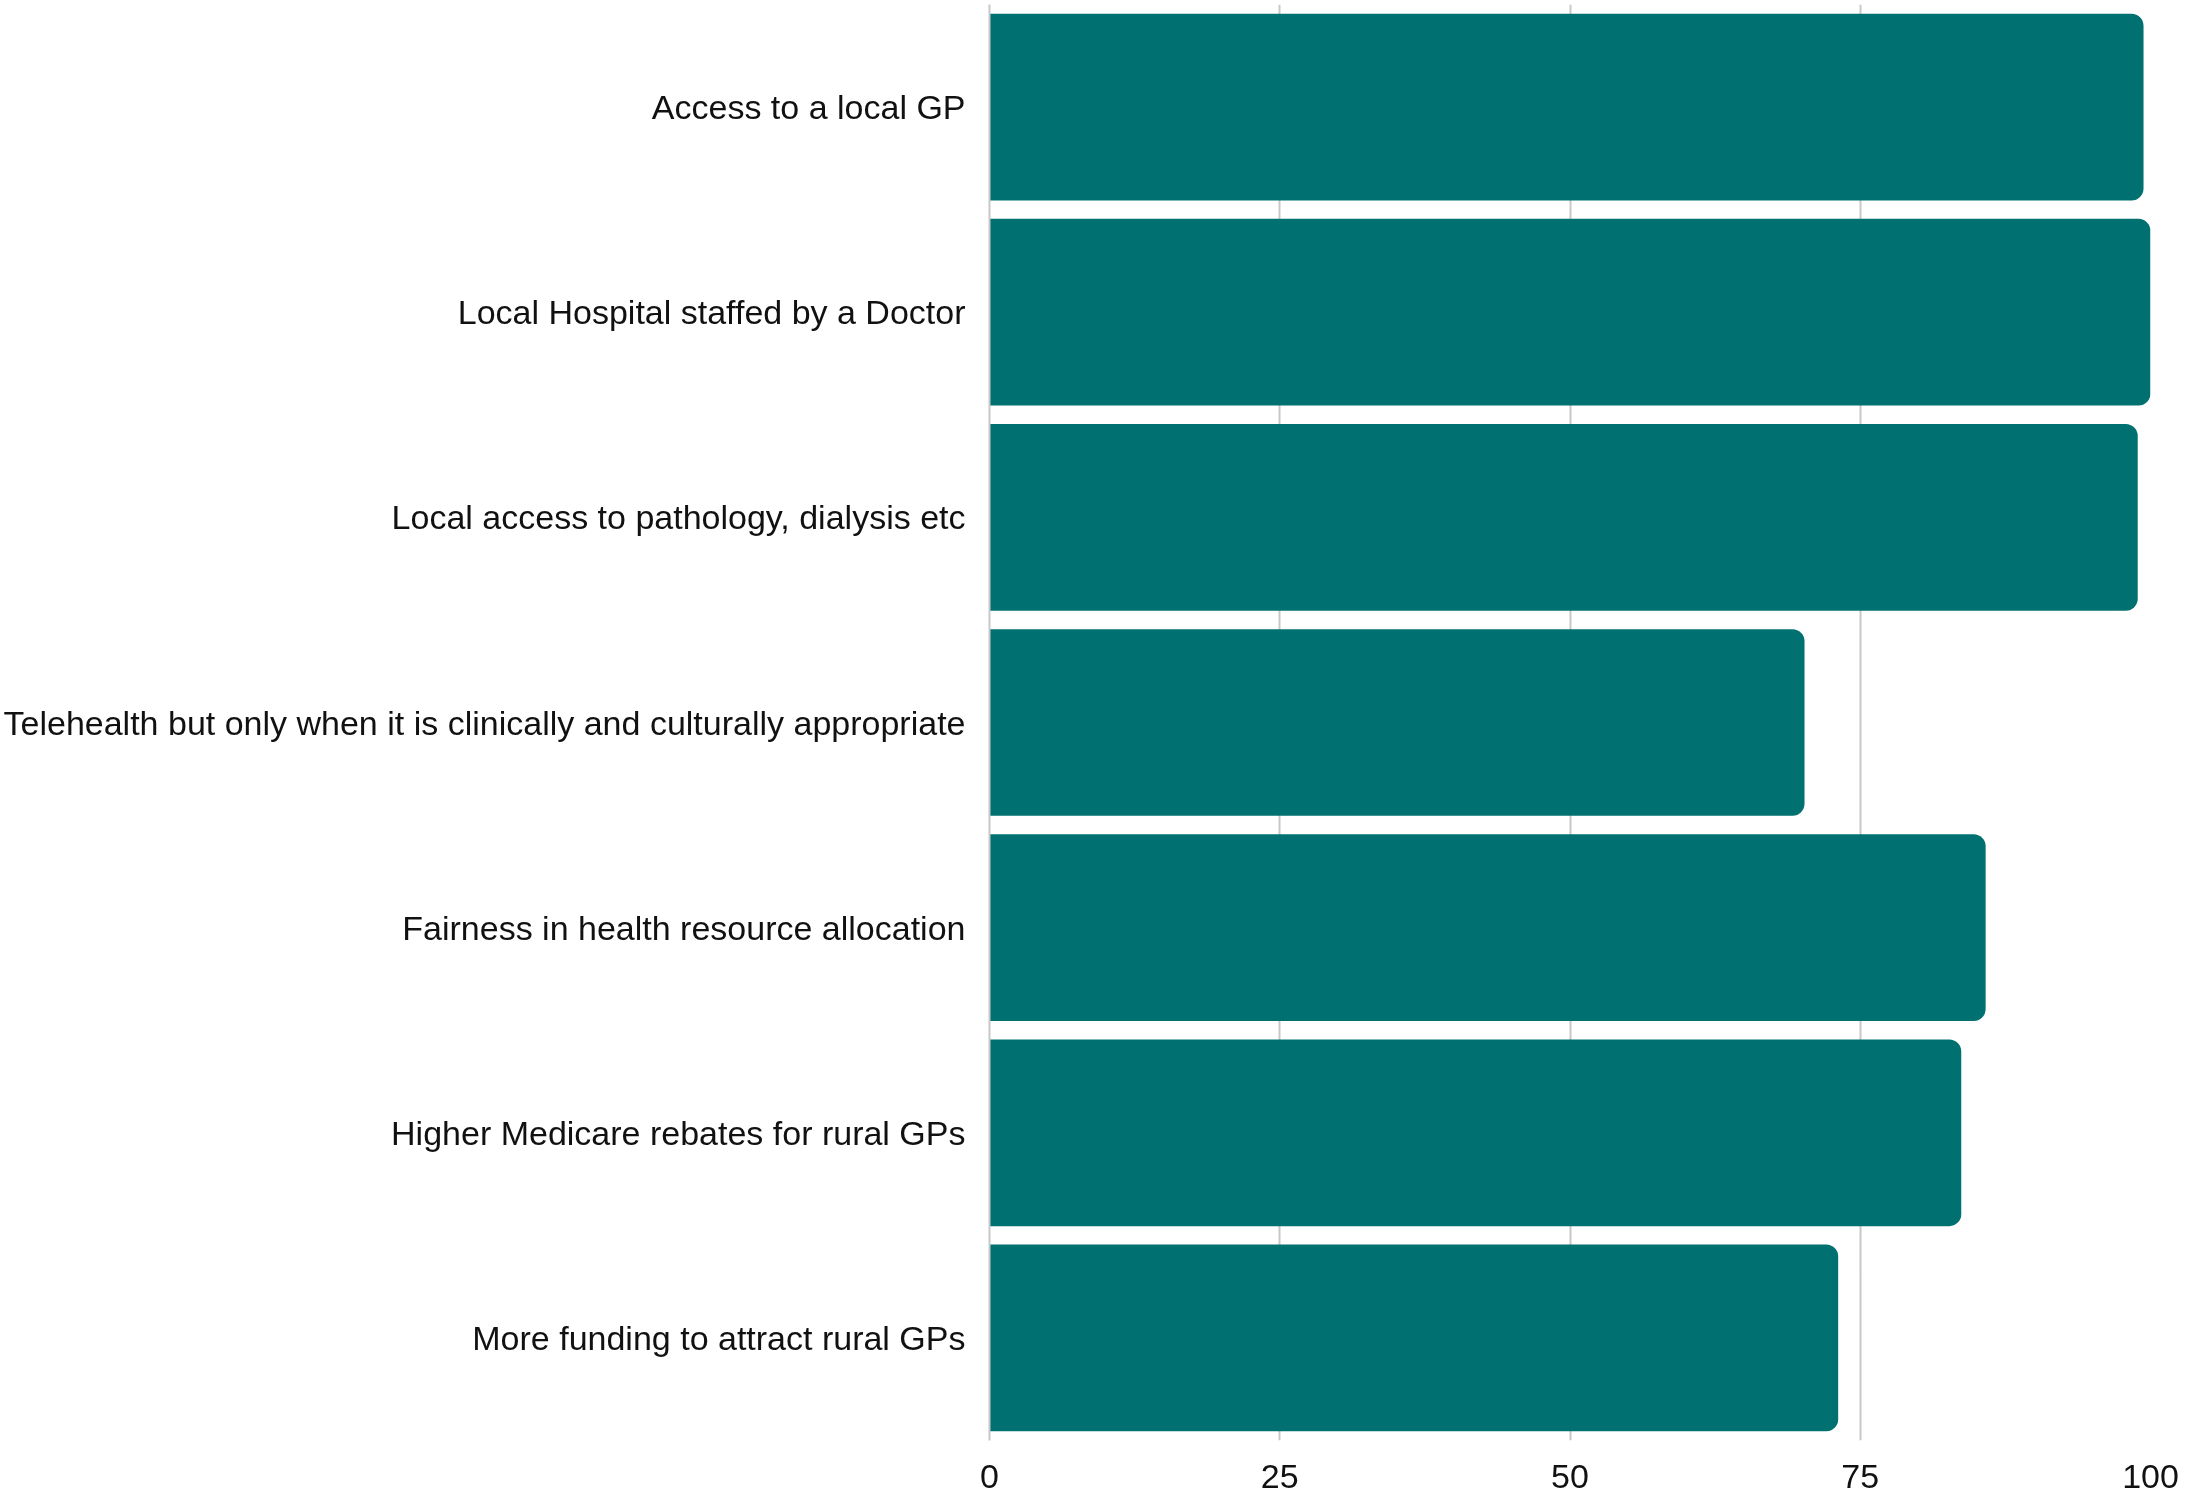 The height and width of the screenshot is (1495, 2201). I want to click on y-tick-label: Fairness in health resource allocation, so click(684, 927).